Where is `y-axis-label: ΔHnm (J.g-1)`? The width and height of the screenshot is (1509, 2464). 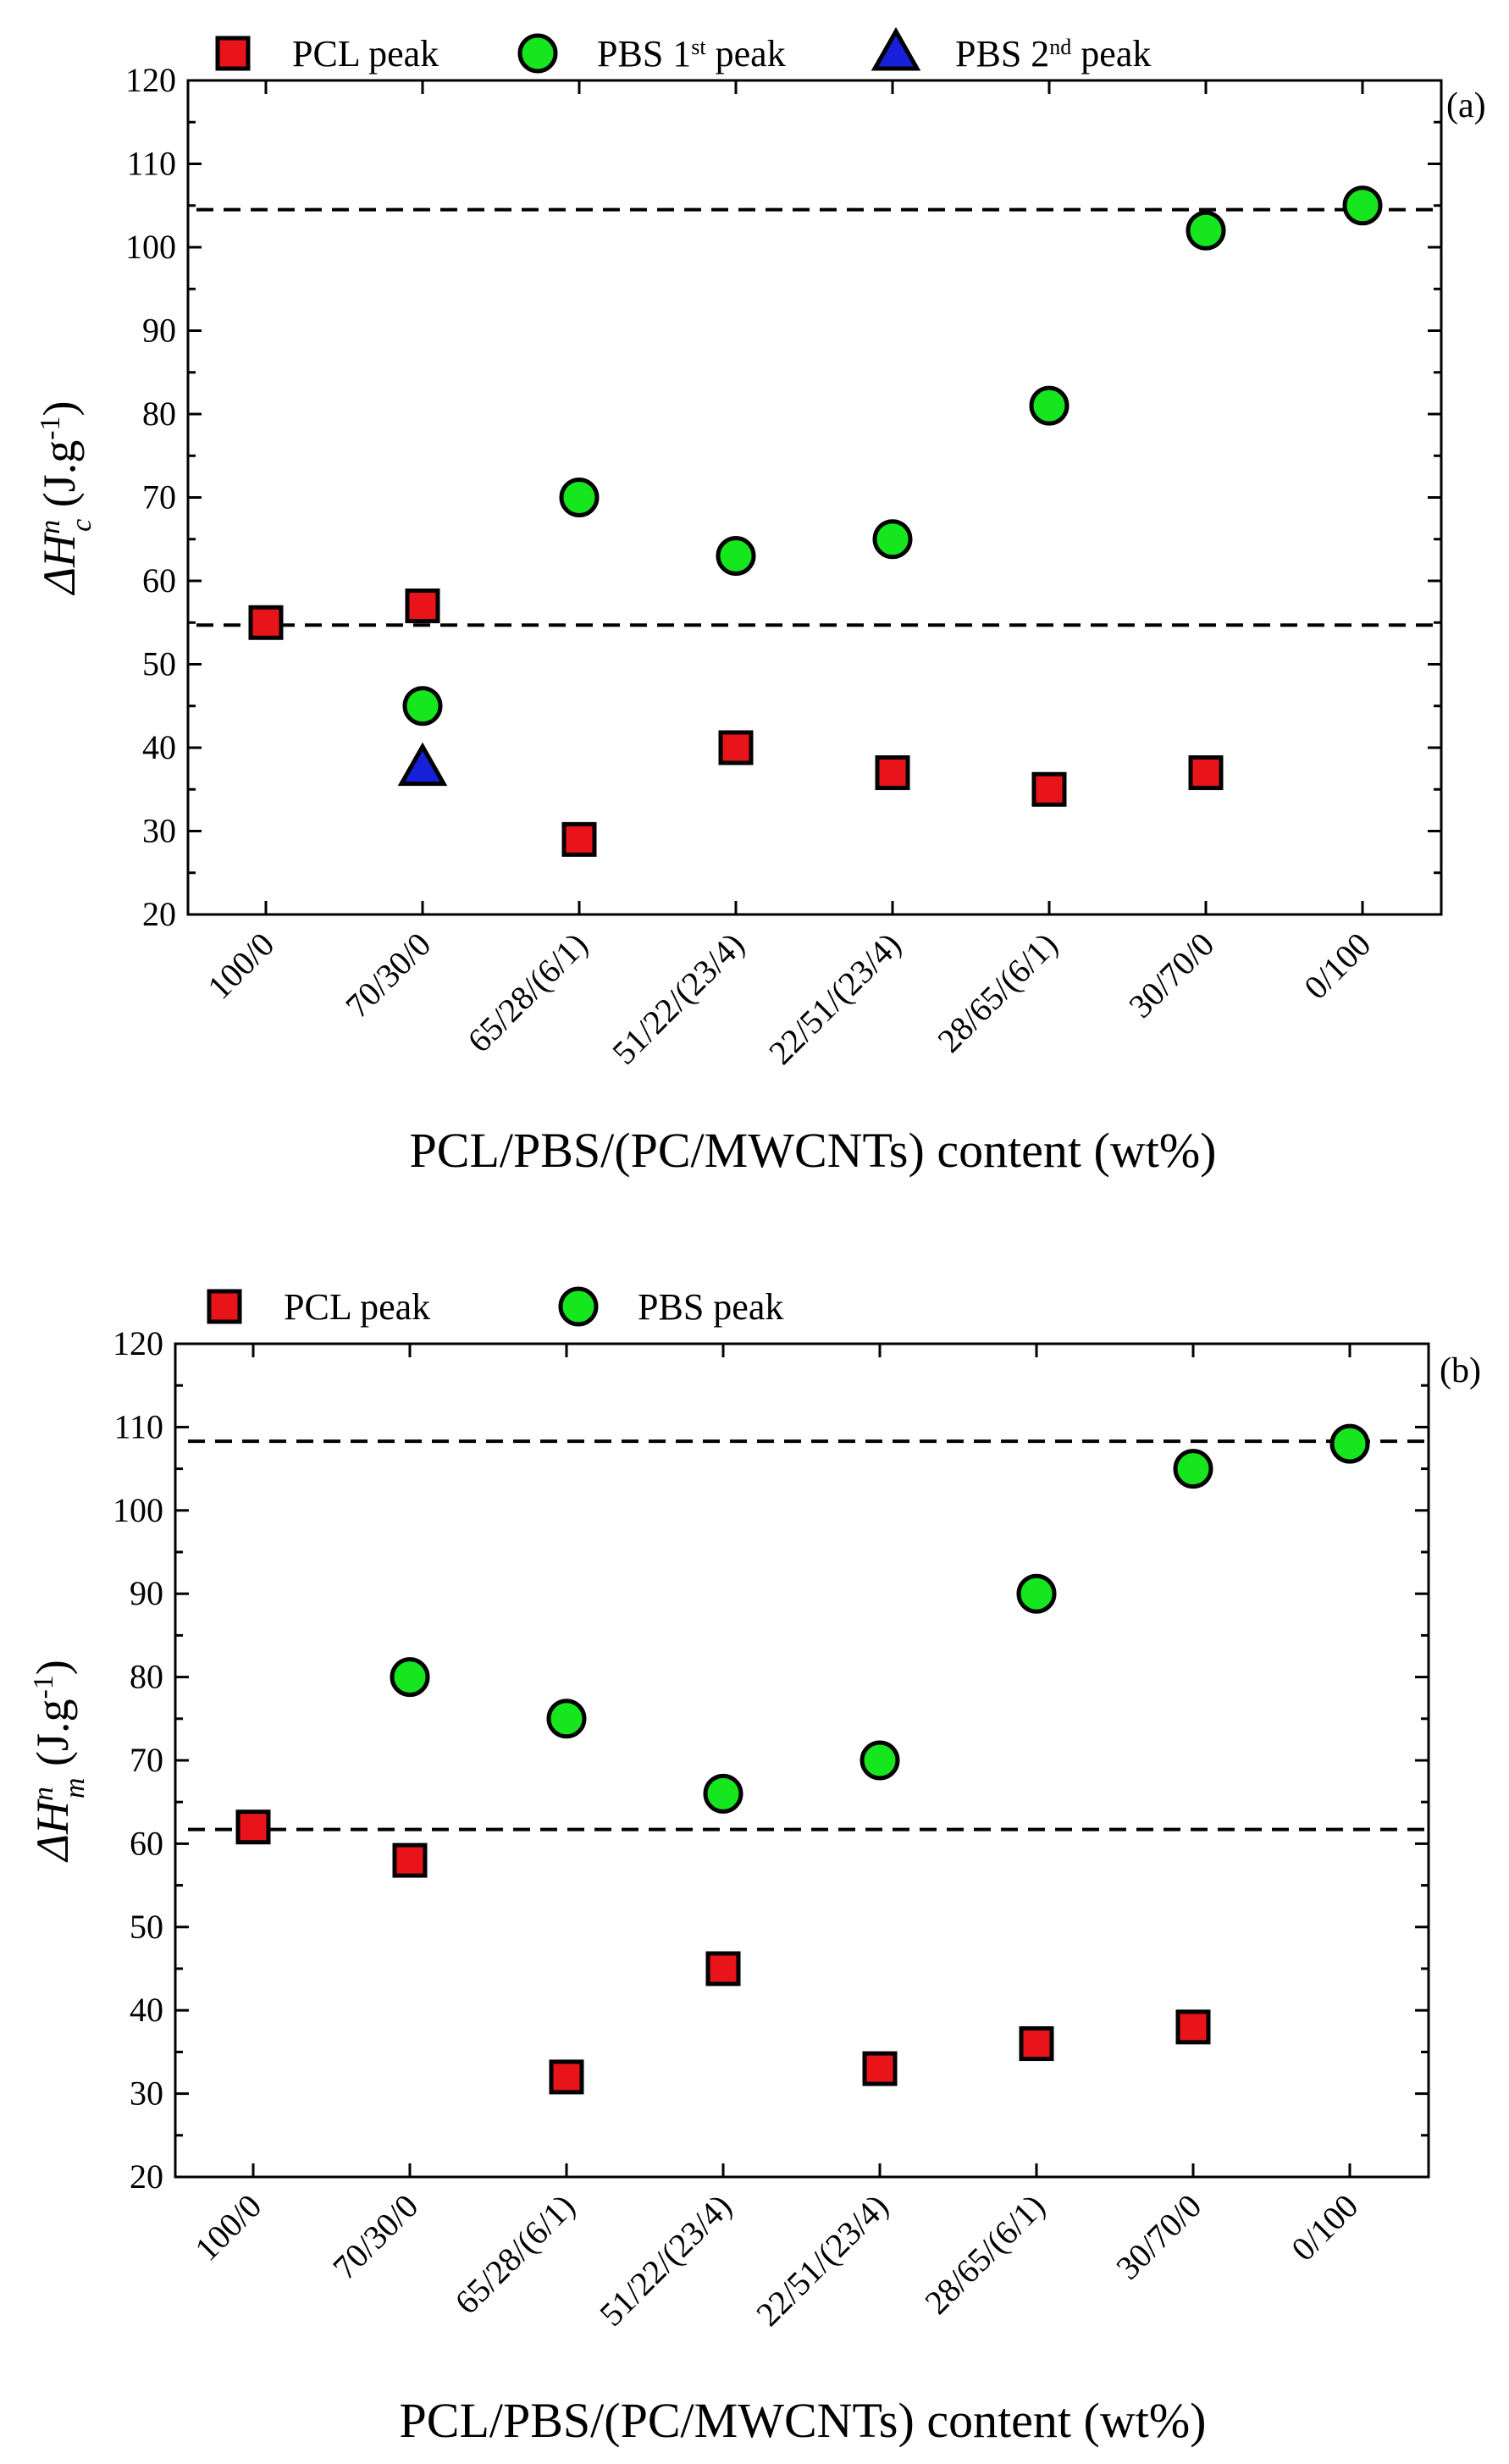 y-axis-label: ΔHnm (J.g-1) is located at coordinates (59, 1761).